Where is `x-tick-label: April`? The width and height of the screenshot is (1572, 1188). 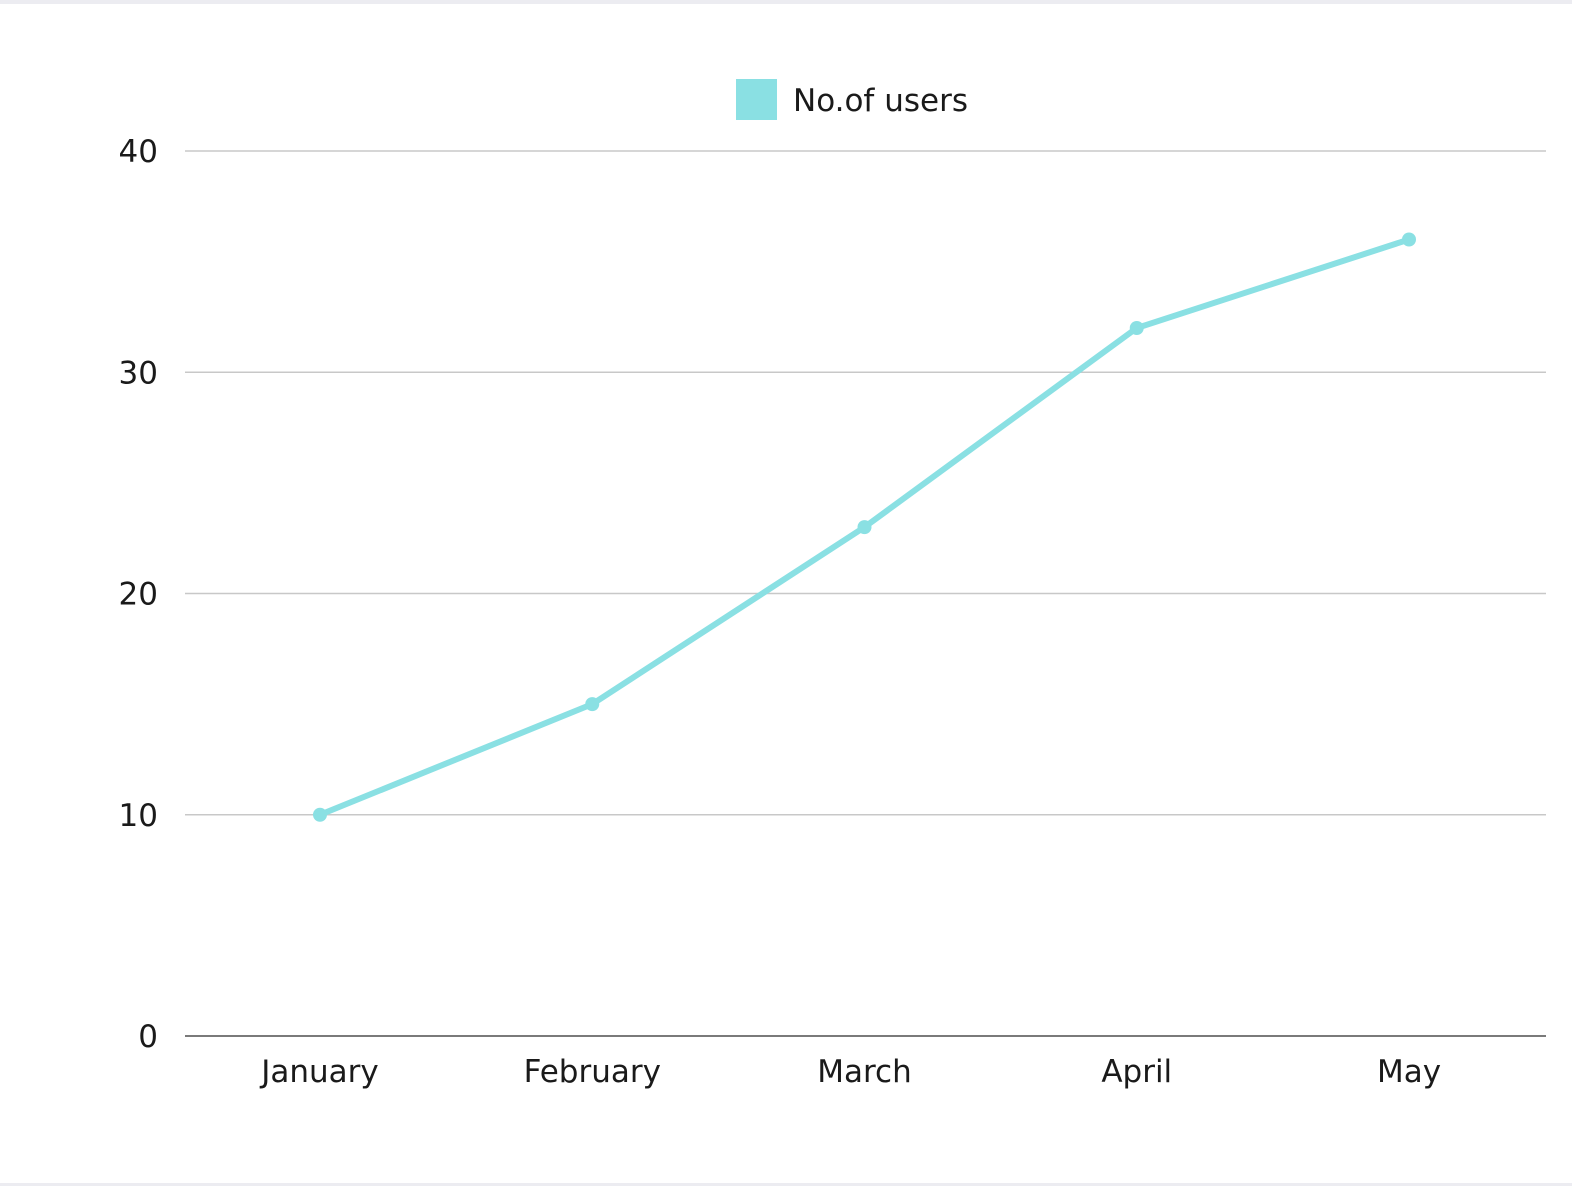
x-tick-label: April is located at coordinates (1136, 1072).